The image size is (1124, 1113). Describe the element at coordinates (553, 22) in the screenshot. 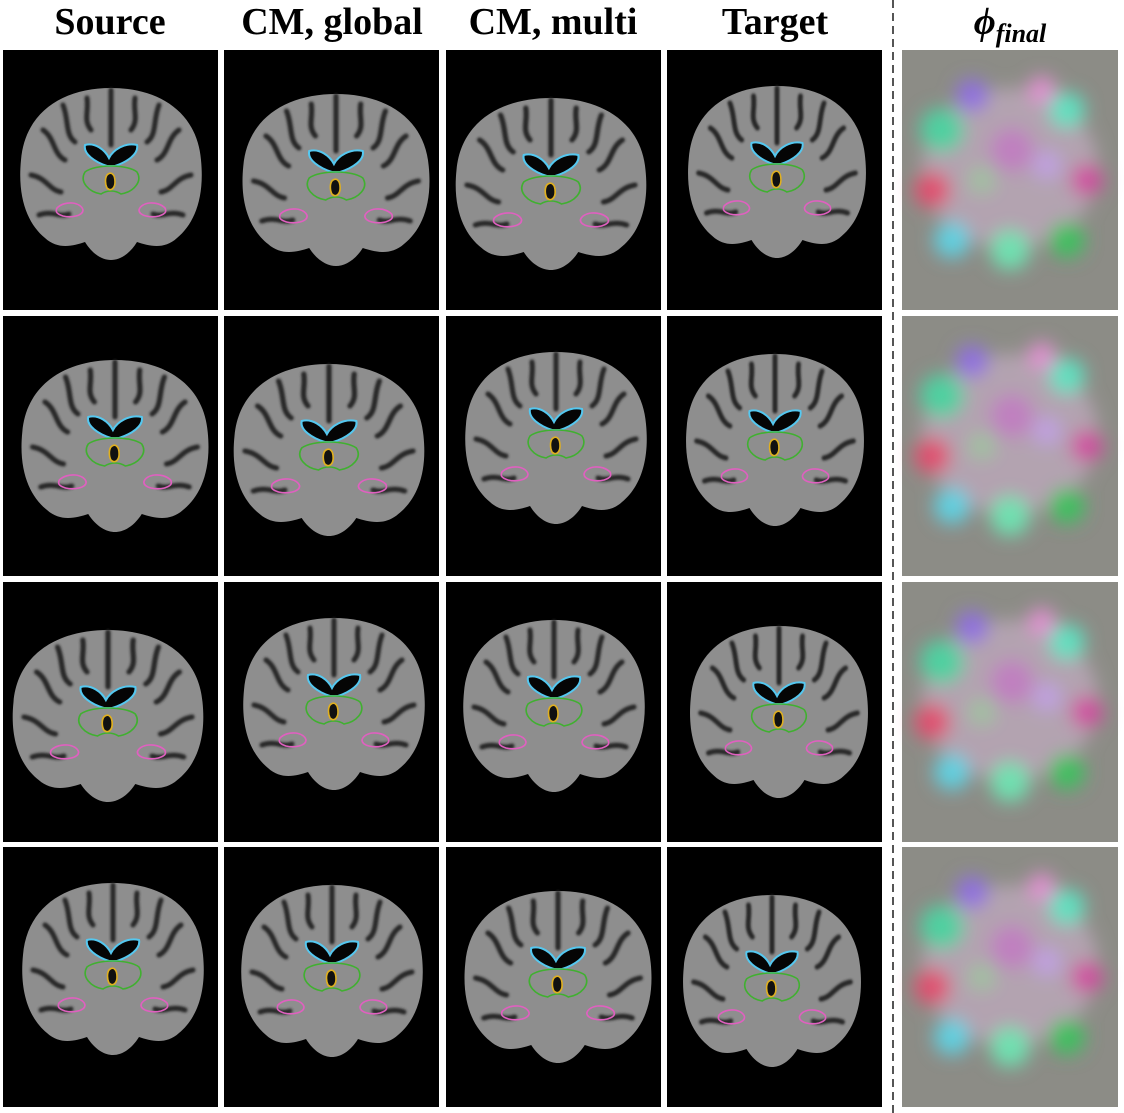

I see `column-header: CM, multi` at that location.